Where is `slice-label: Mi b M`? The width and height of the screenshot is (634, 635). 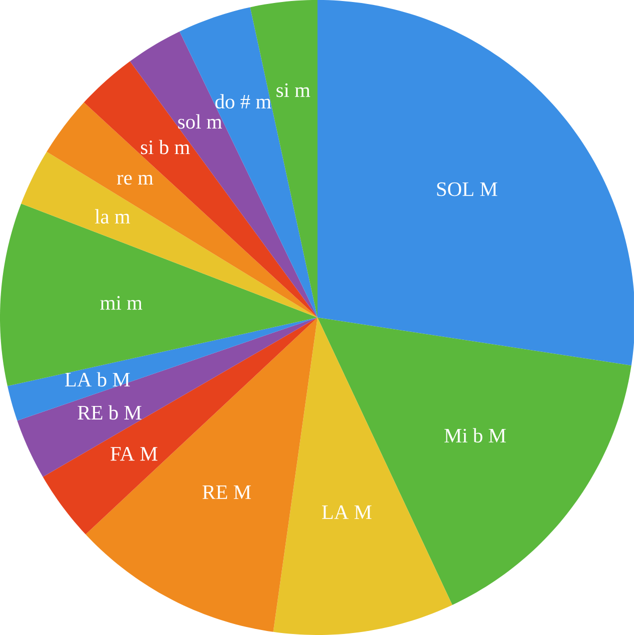 slice-label: Mi b M is located at coordinates (475, 435).